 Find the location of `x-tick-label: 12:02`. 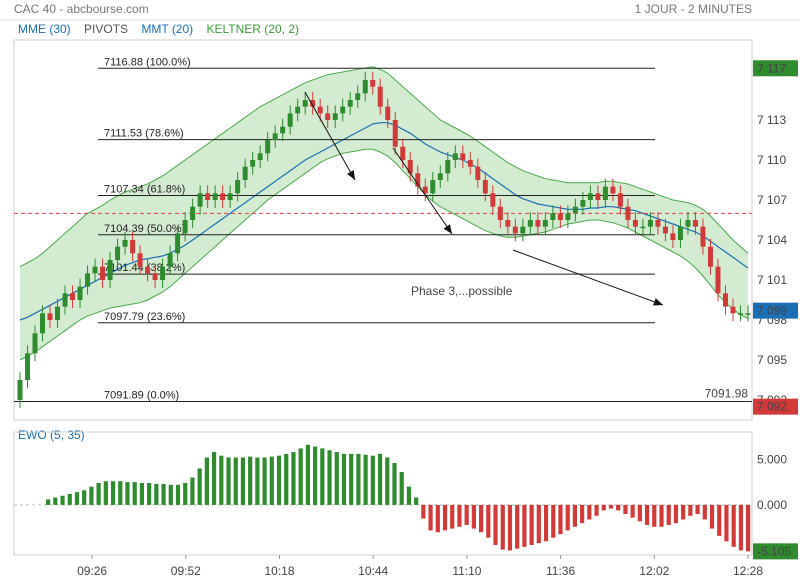

x-tick-label: 12:02 is located at coordinates (654, 571).